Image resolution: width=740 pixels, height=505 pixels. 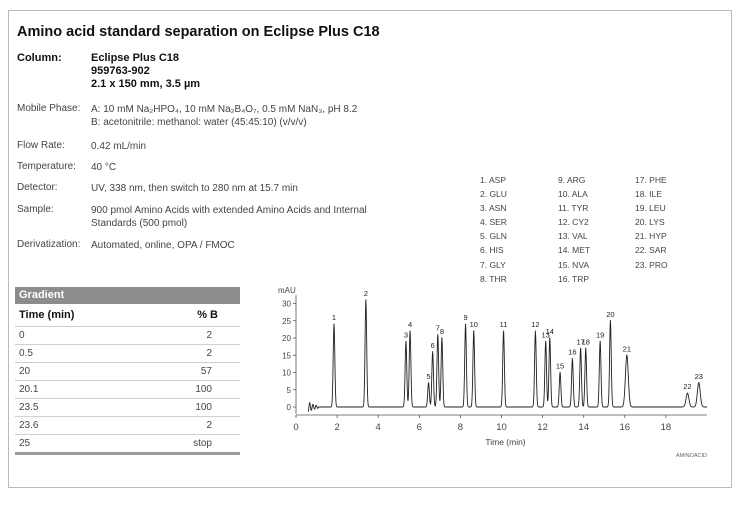 What do you see at coordinates (289, 390) in the screenshot?
I see `y-tick-label: 5` at bounding box center [289, 390].